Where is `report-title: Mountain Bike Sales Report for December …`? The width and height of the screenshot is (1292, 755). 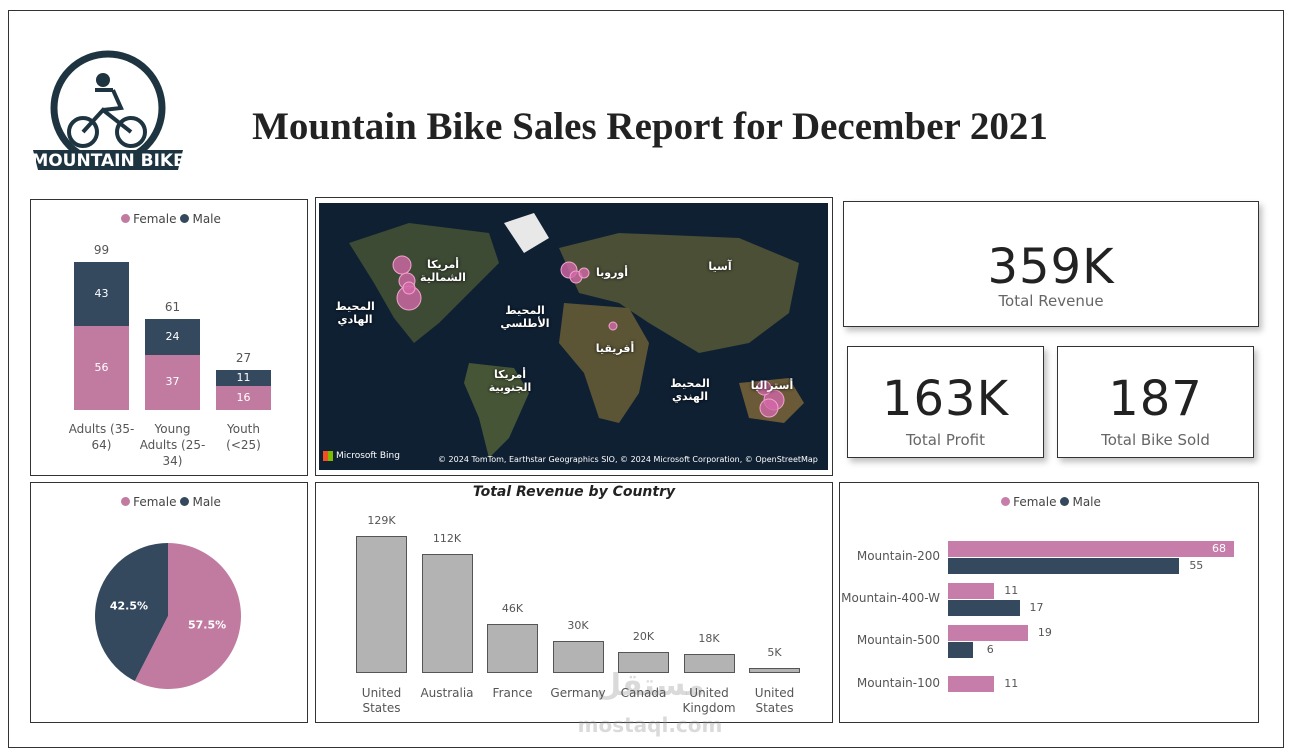
report-title: Mountain Bike Sales Report for December … is located at coordinates (650, 126).